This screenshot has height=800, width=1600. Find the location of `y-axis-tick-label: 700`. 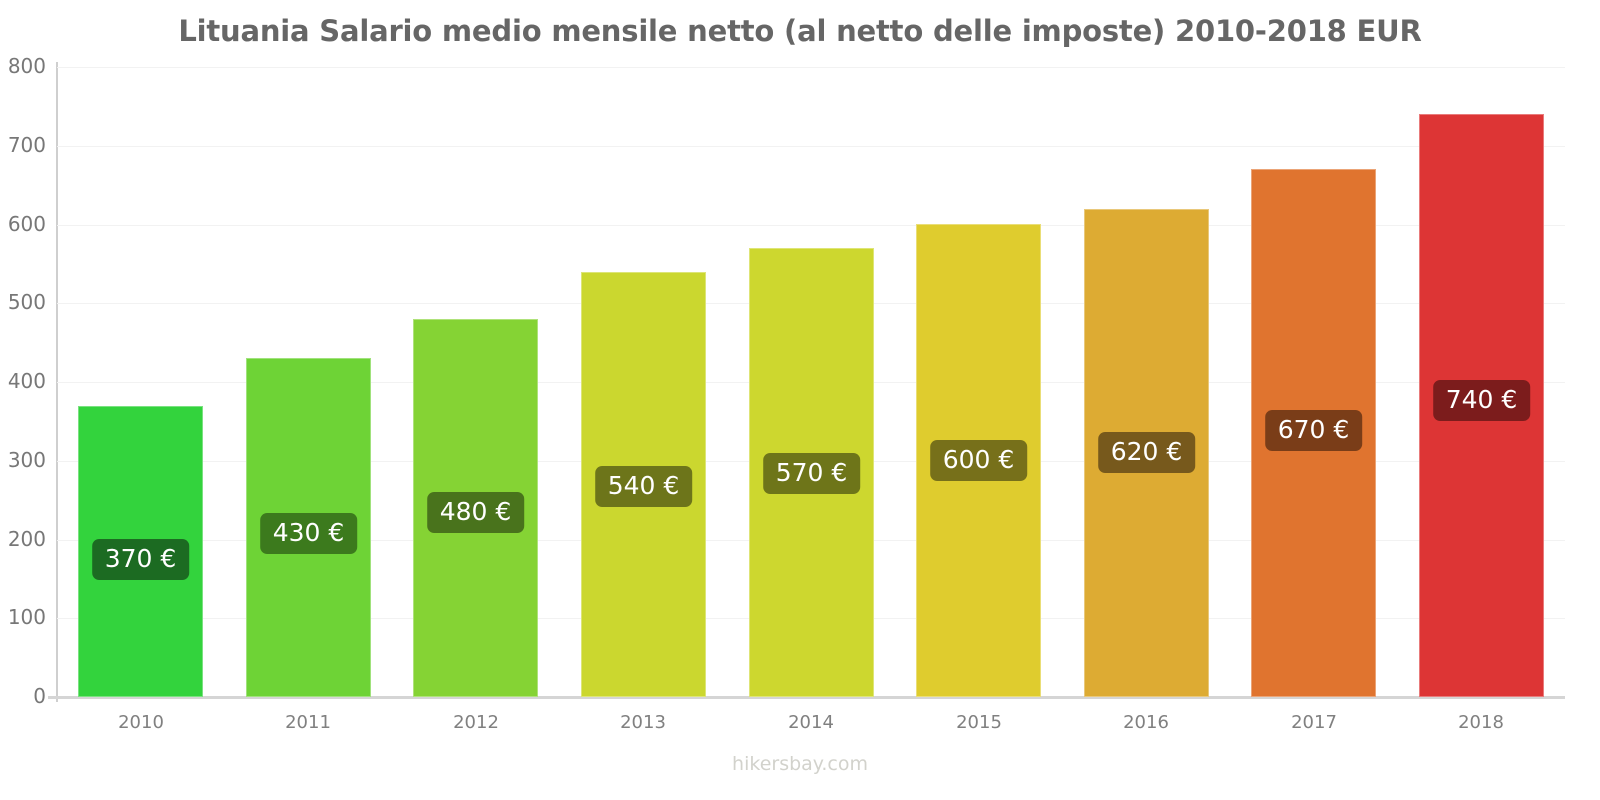

y-axis-tick-label: 700 is located at coordinates (26, 145).